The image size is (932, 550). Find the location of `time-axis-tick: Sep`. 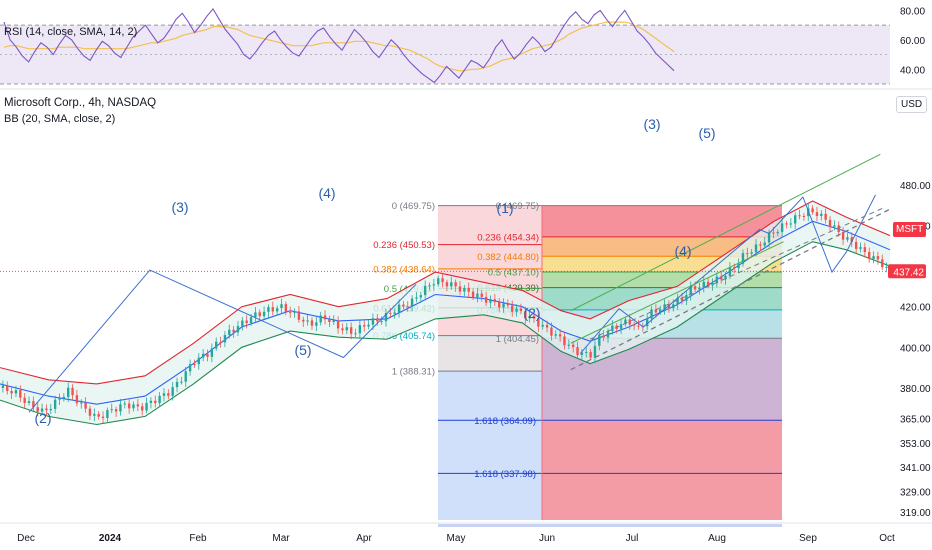

time-axis-tick: Sep is located at coordinates (808, 538).